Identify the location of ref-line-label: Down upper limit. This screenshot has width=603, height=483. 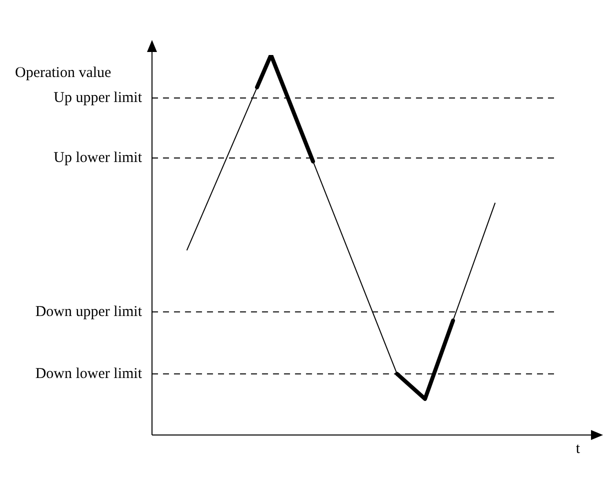
(89, 312).